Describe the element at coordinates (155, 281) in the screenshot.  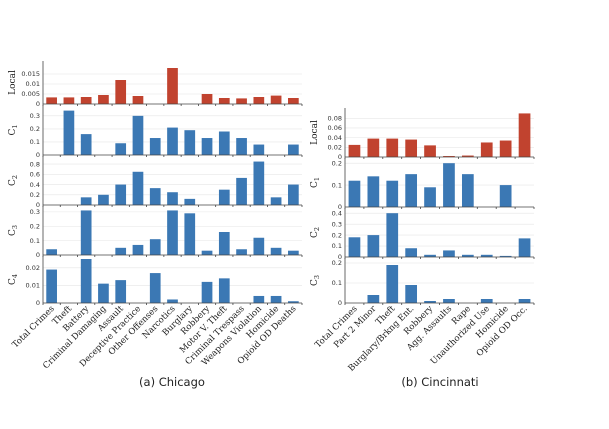
I see `chicago-row-4: 0.02 0.01 0 C4` at that location.